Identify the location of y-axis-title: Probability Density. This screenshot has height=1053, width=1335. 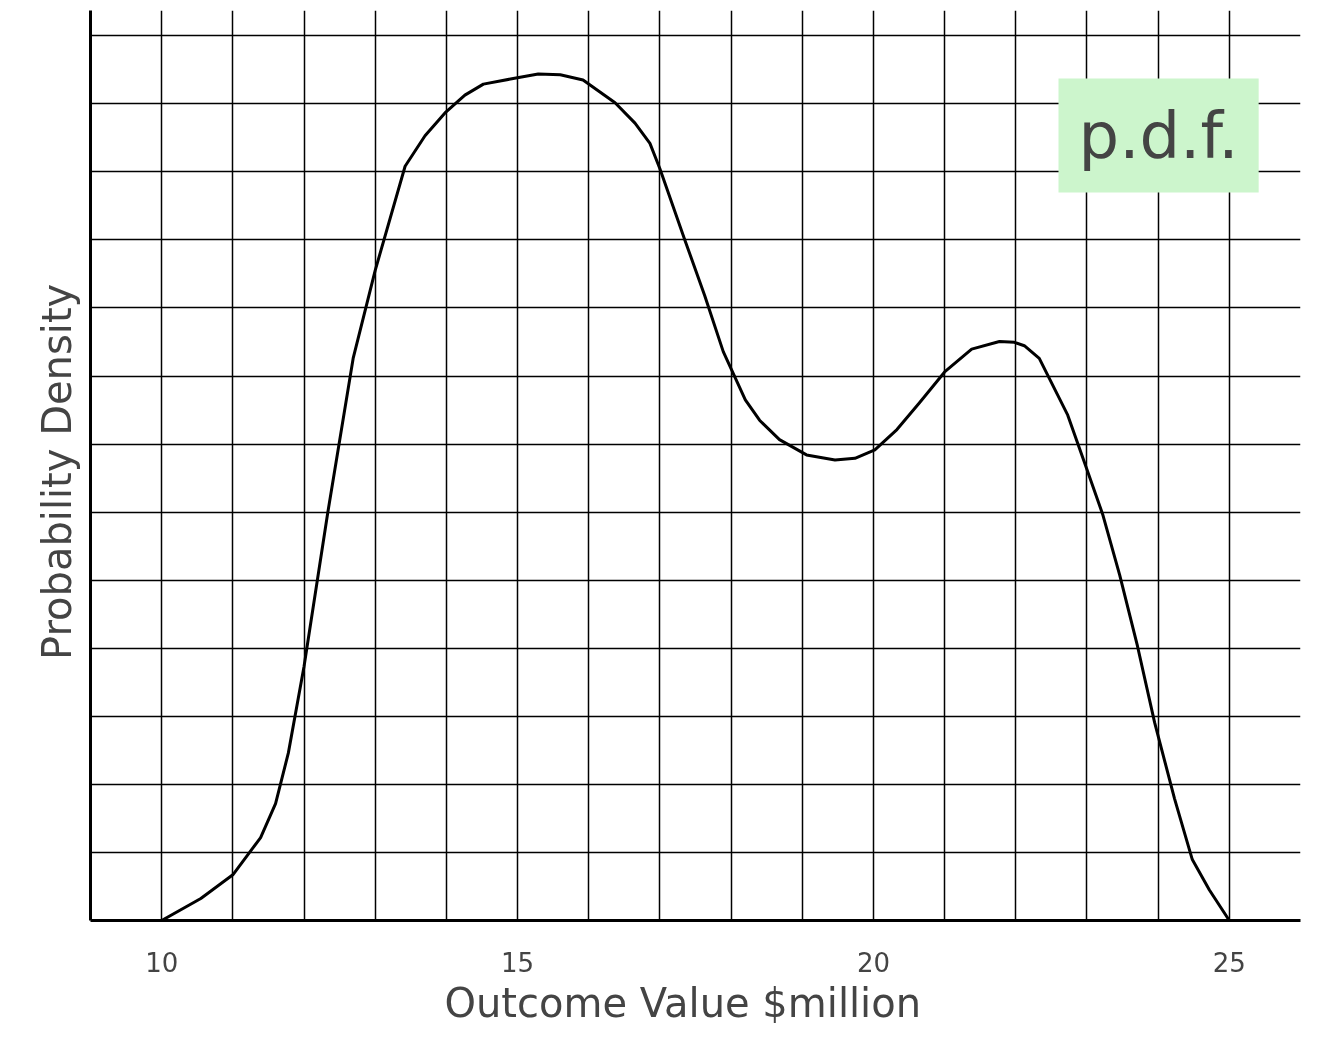
(56, 471).